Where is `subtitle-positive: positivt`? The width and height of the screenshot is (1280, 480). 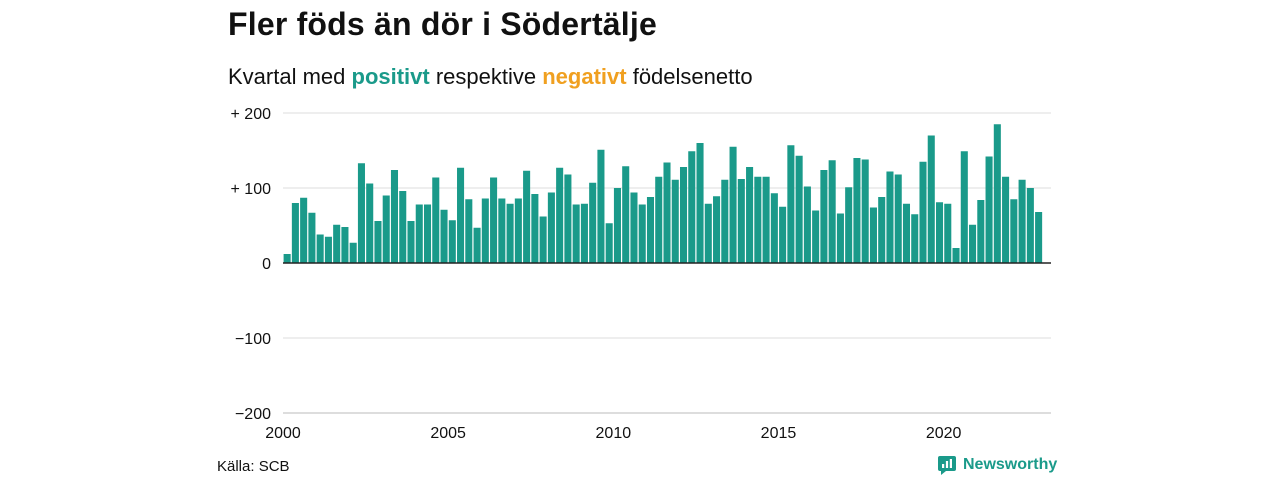
subtitle-positive: positivt is located at coordinates (390, 76).